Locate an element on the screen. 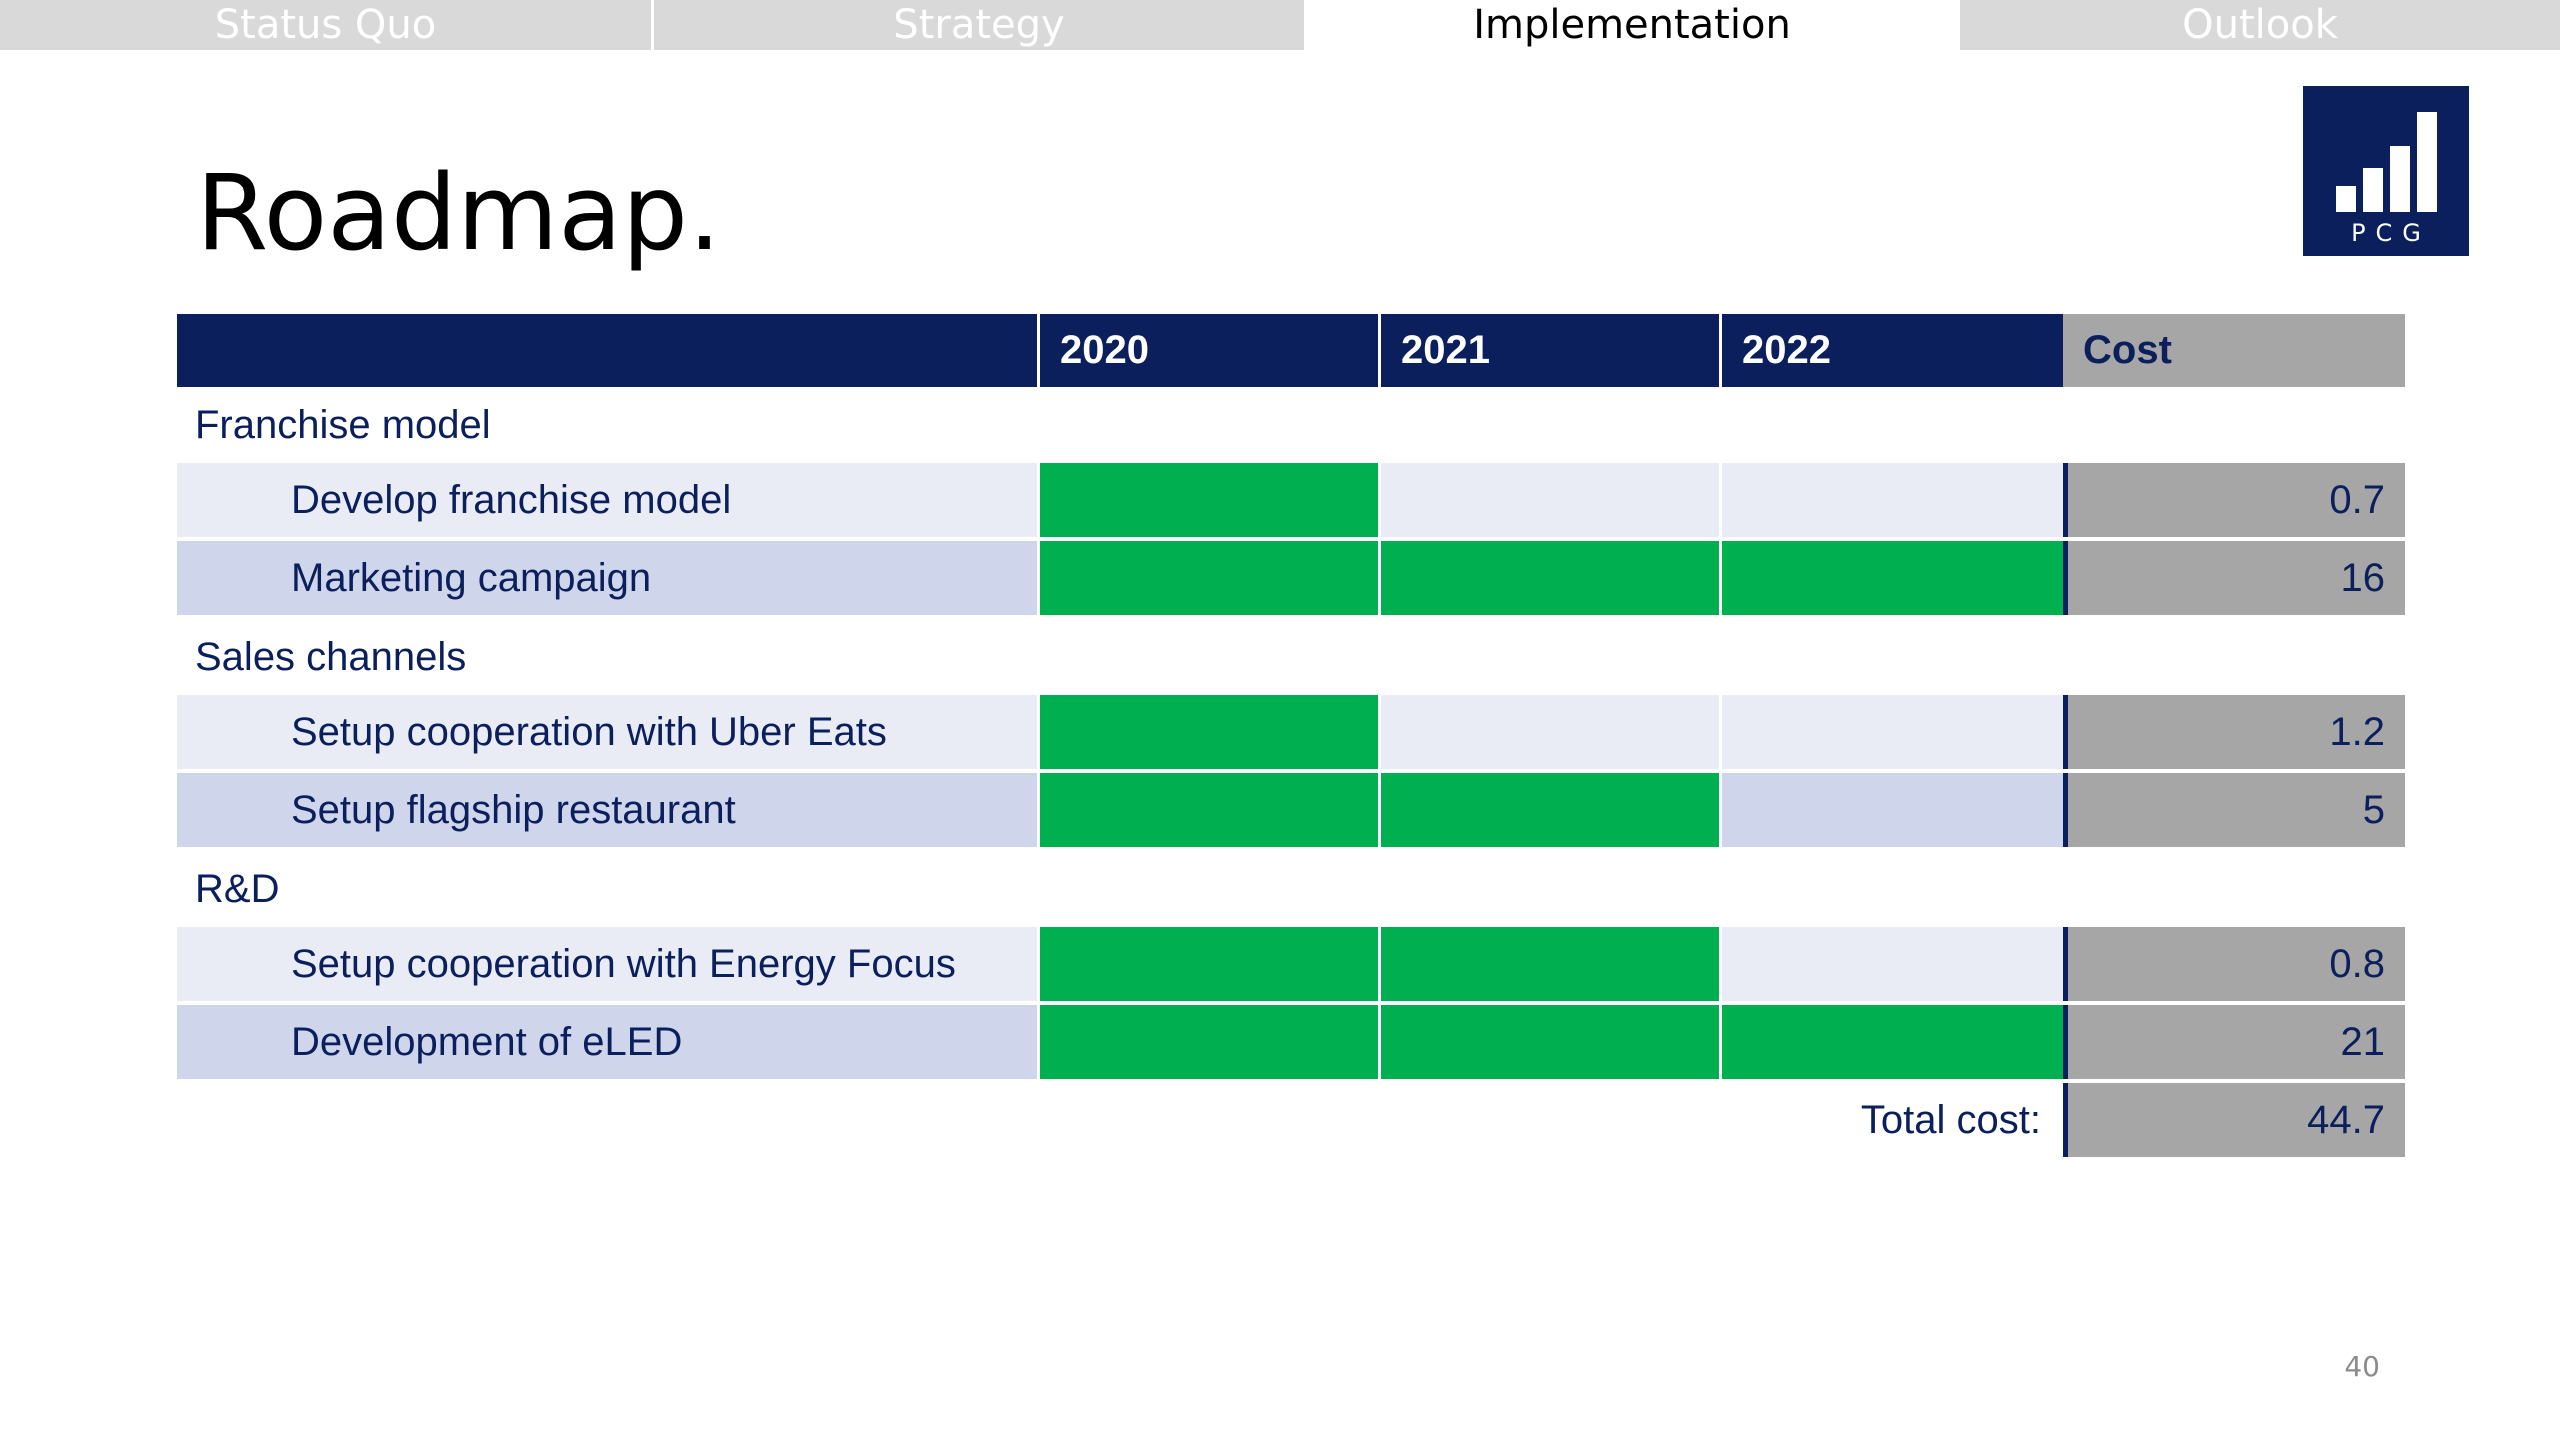 The image size is (2560, 1440). section-heading: R&D is located at coordinates (237, 889).